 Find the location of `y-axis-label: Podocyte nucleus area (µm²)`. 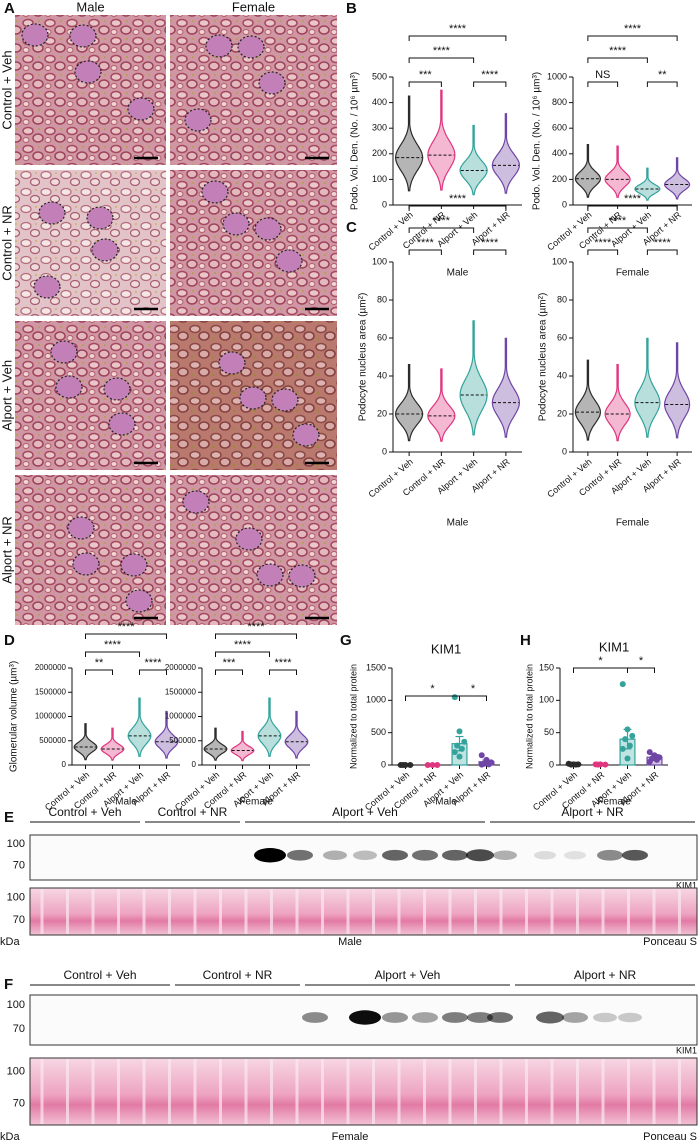

y-axis-label: Podocyte nucleus area (µm²) is located at coordinates (363, 357).